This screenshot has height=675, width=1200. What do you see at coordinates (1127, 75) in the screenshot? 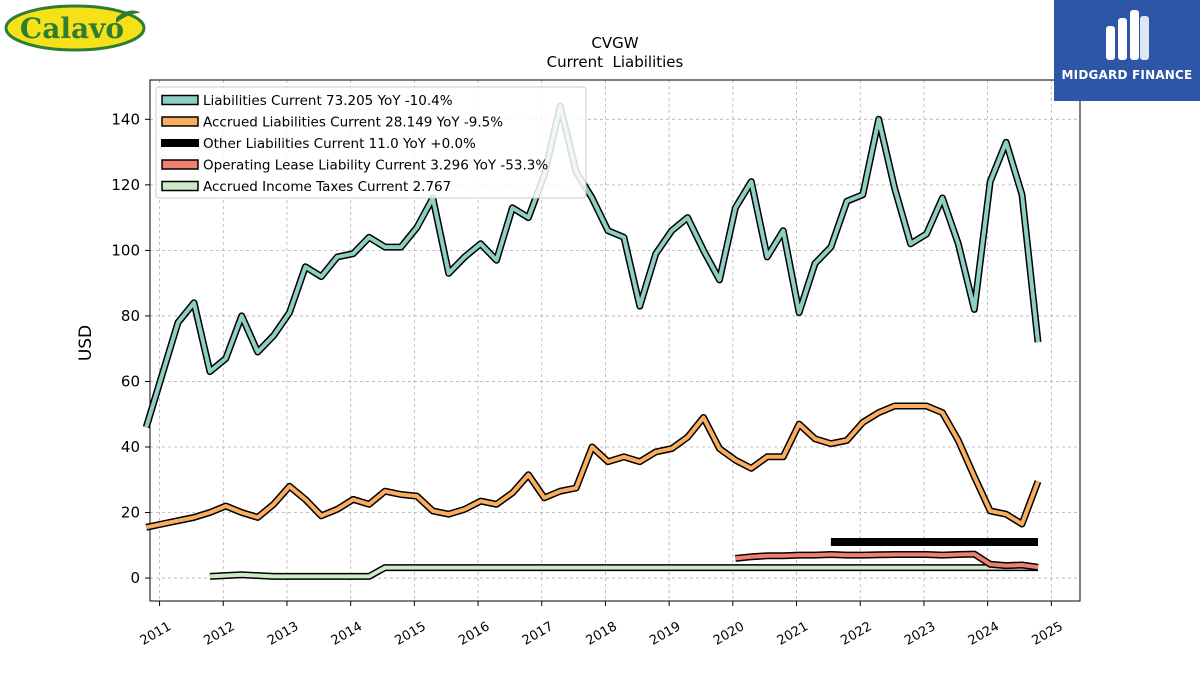
I see `midgard-finance-text: MIDGARD FINANCE` at bounding box center [1127, 75].